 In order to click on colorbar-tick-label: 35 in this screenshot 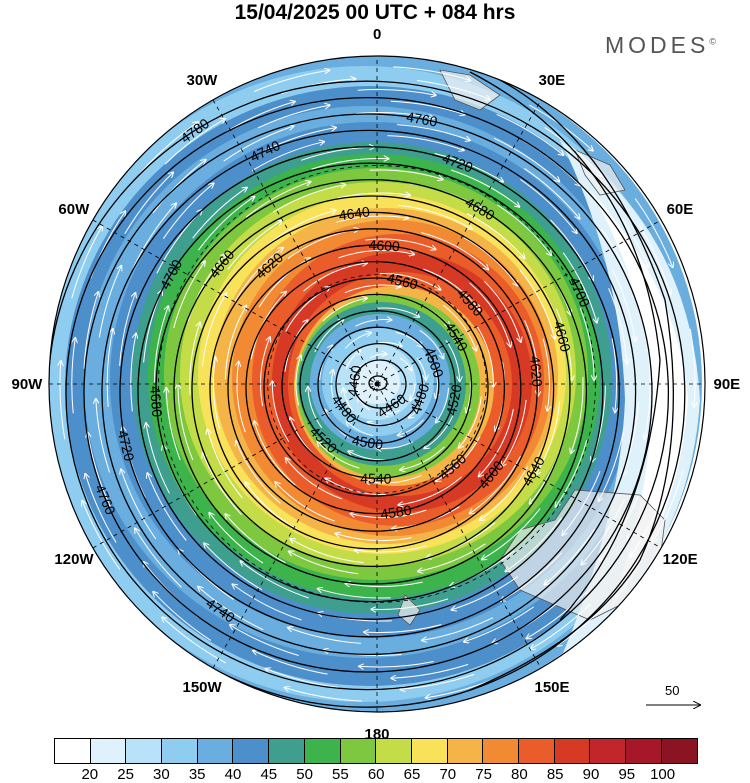, I will do `click(197, 774)`.